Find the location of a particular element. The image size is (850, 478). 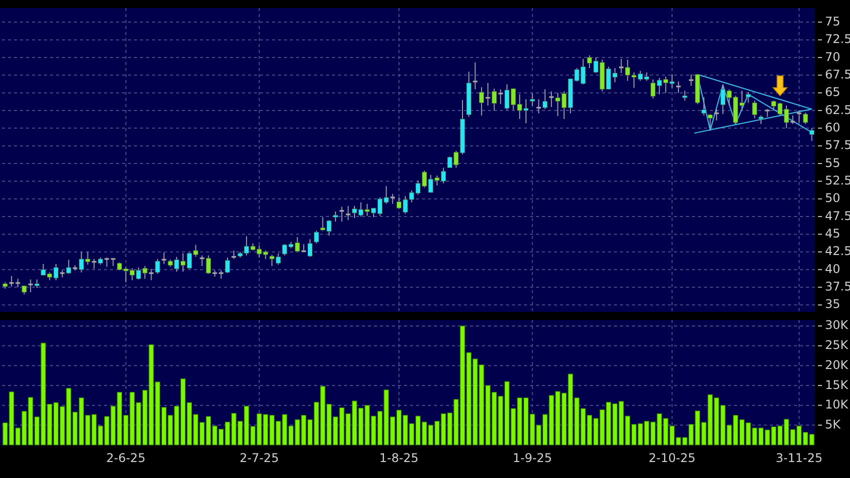

y-tick-label: 10K is located at coordinates (837, 405).